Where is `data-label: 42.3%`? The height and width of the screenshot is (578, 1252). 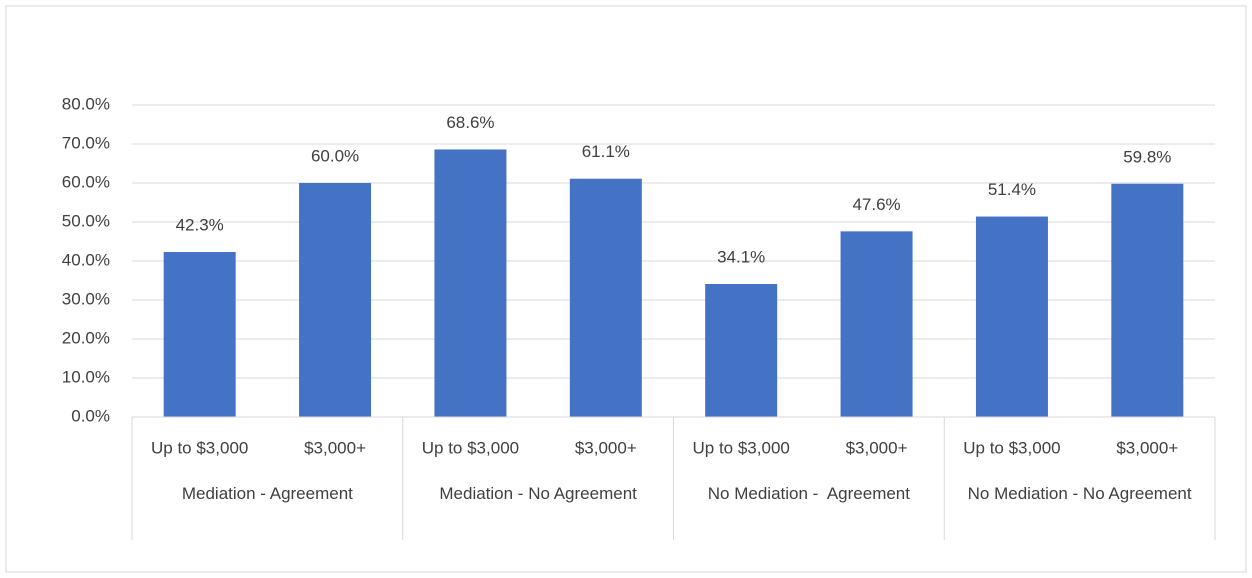
data-label: 42.3% is located at coordinates (200, 225).